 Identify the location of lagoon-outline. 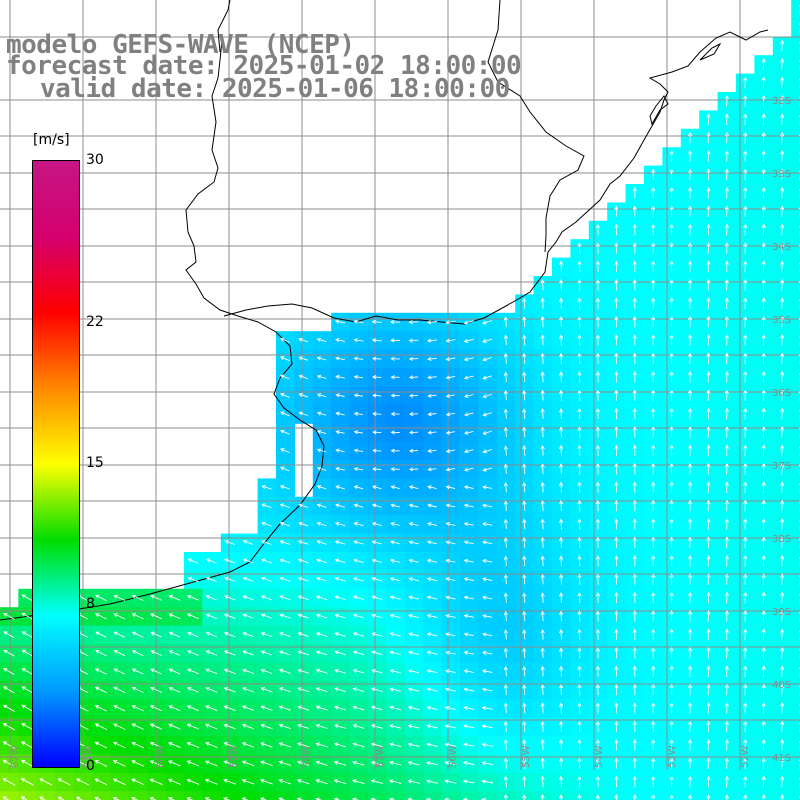
(685, 84).